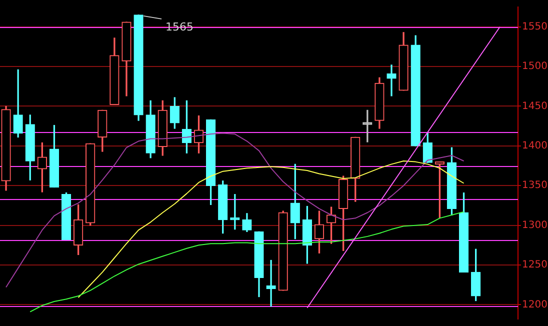 Image resolution: width=548 pixels, height=326 pixels. What do you see at coordinates (535, 146) in the screenshot?
I see `y-tick-label: 1400` at bounding box center [535, 146].